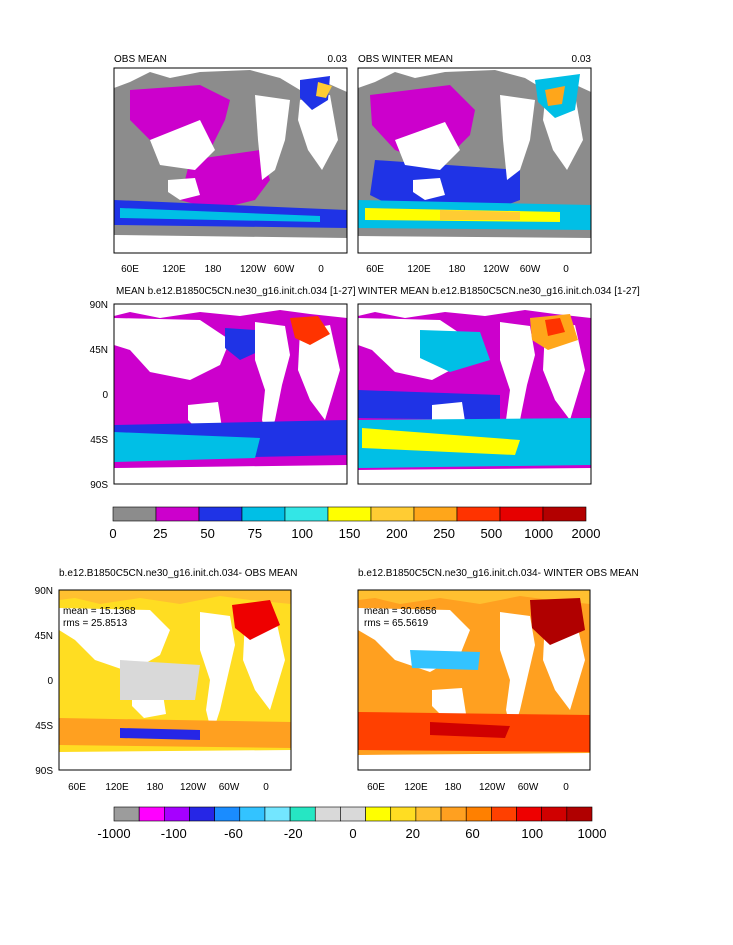 This screenshot has height=945, width=733. Describe the element at coordinates (160, 734) in the screenshot. I see `region-southern-ocean-low` at that location.